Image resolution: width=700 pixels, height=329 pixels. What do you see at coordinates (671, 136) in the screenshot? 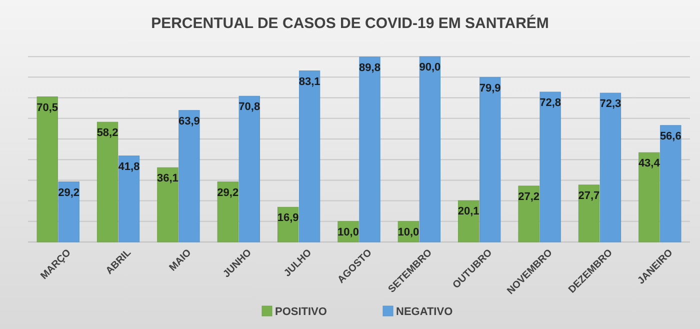
I see `data-label: 56,6` at bounding box center [671, 136].